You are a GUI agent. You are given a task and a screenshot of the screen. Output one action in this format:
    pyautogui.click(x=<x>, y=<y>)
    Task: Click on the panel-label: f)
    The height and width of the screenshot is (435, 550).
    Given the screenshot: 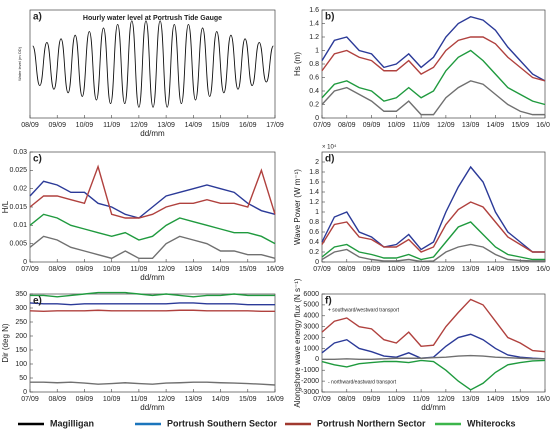 What is the action you would take?
    pyautogui.click(x=328, y=301)
    